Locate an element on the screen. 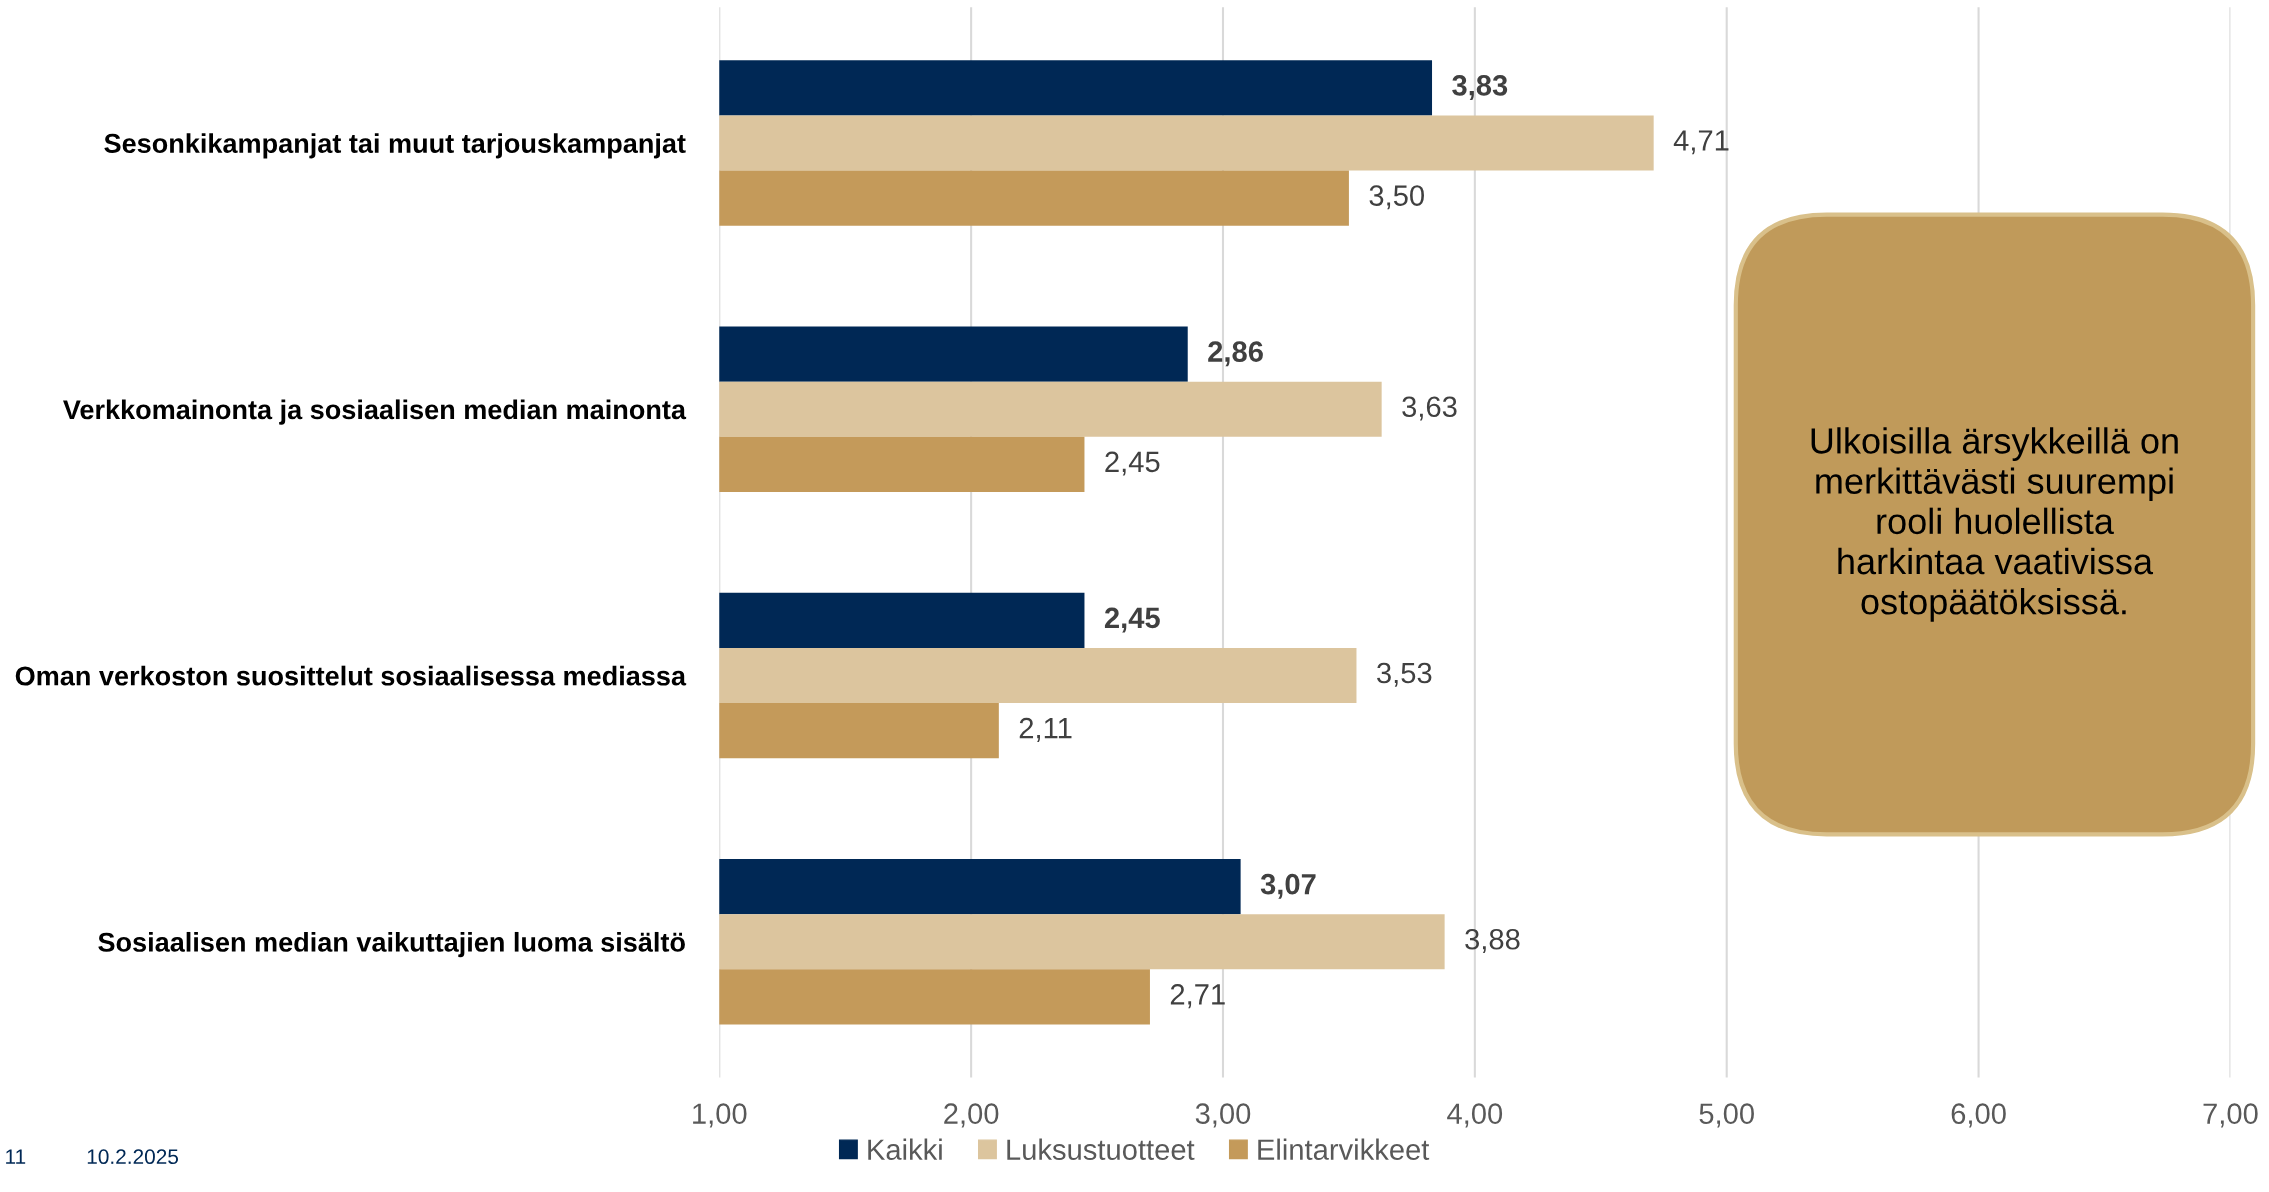  y-tick-label: Sesonkikampanjat tai muut tarjouskampanjat is located at coordinates (395, 146).